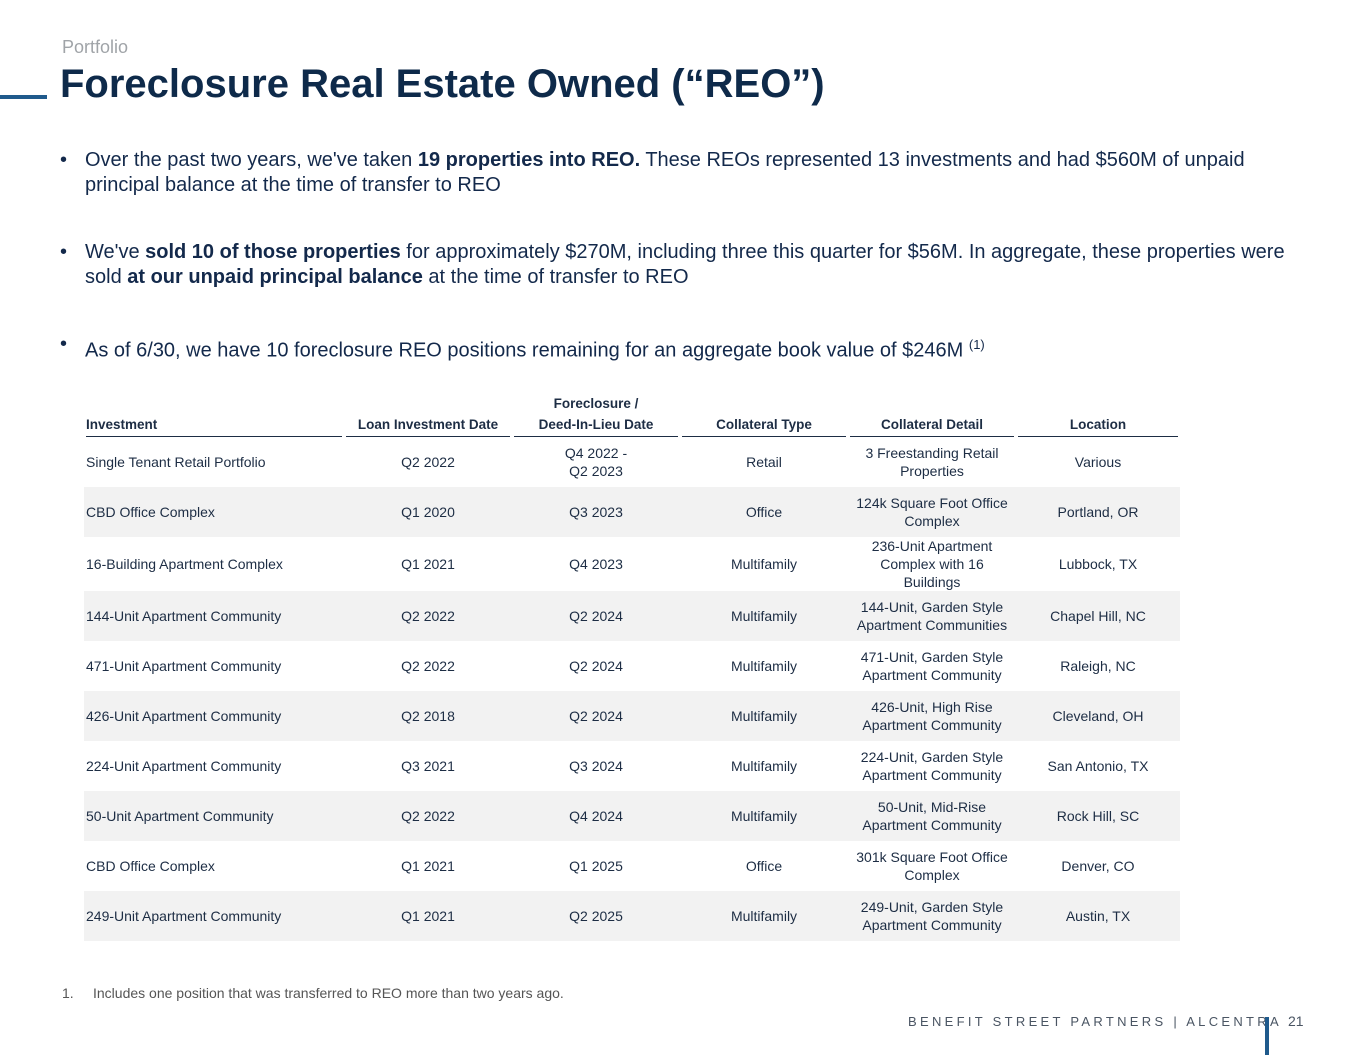 This screenshot has height=1055, width=1365. Describe the element at coordinates (1098, 766) in the screenshot. I see `table-cell: San Antonio, TX` at that location.